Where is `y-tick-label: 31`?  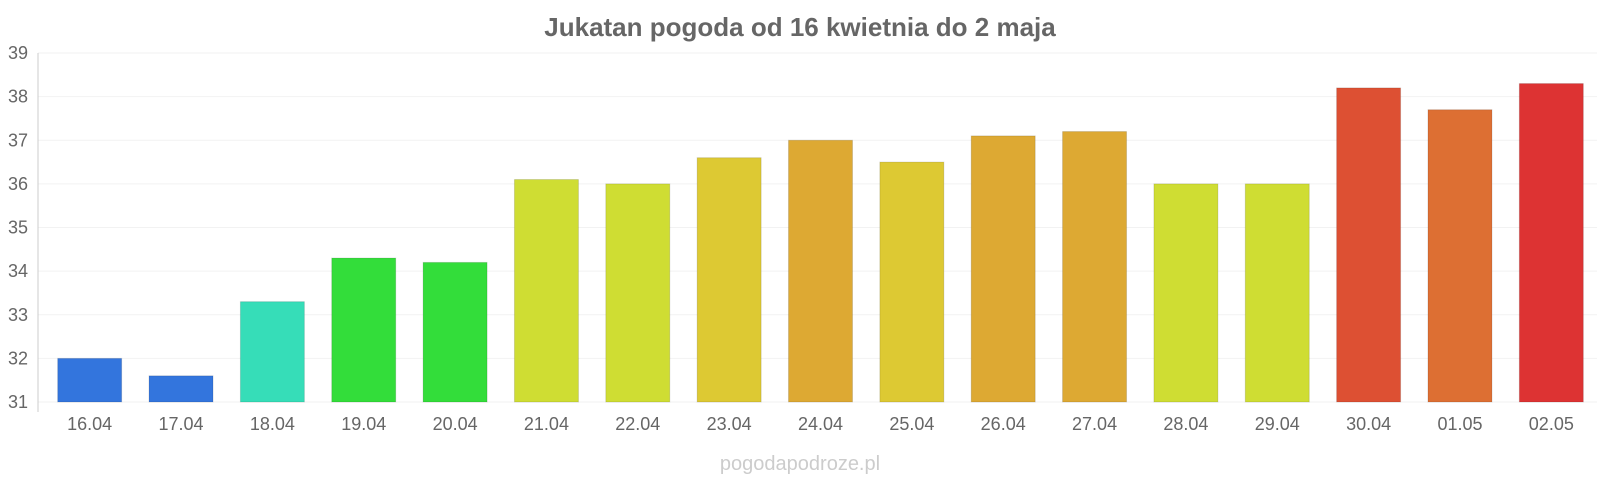 y-tick-label: 31 is located at coordinates (18, 402).